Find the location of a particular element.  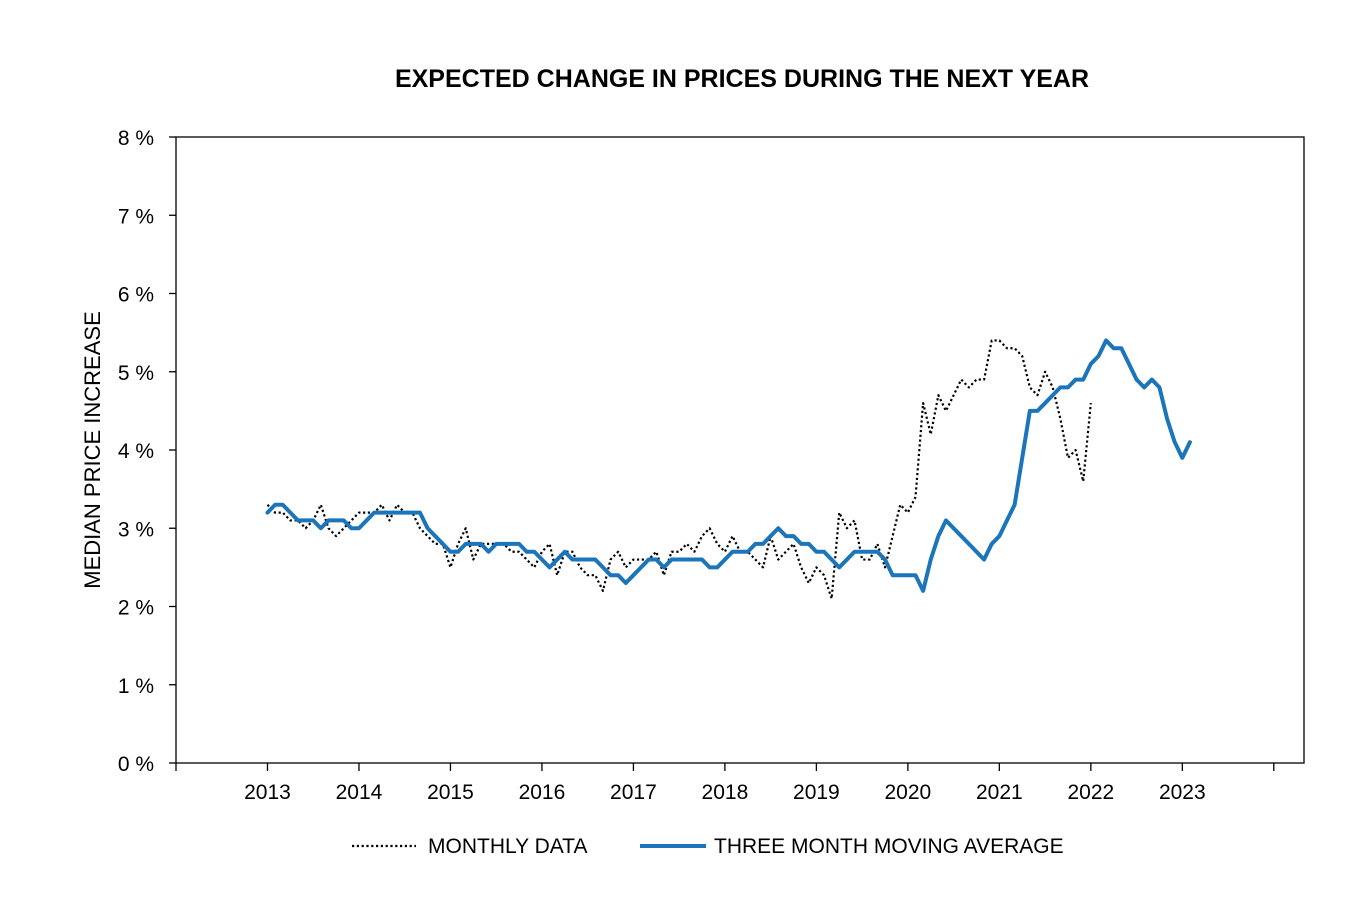

y-tick-label: 3 % is located at coordinates (136, 529).